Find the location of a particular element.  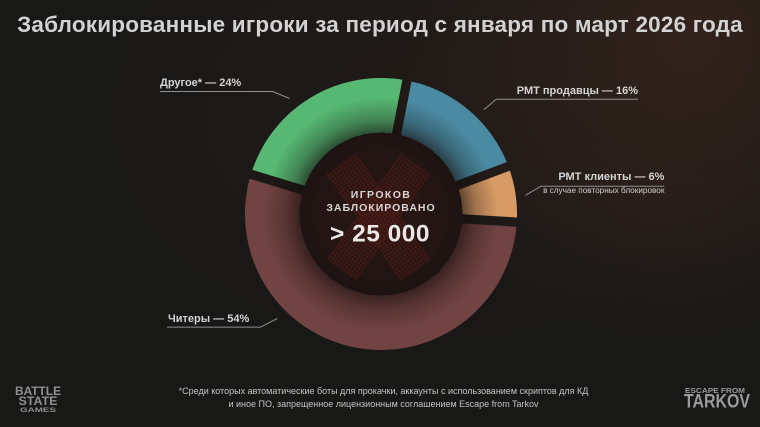

svg-text: ESCAPE FROM is located at coordinates (715, 391).